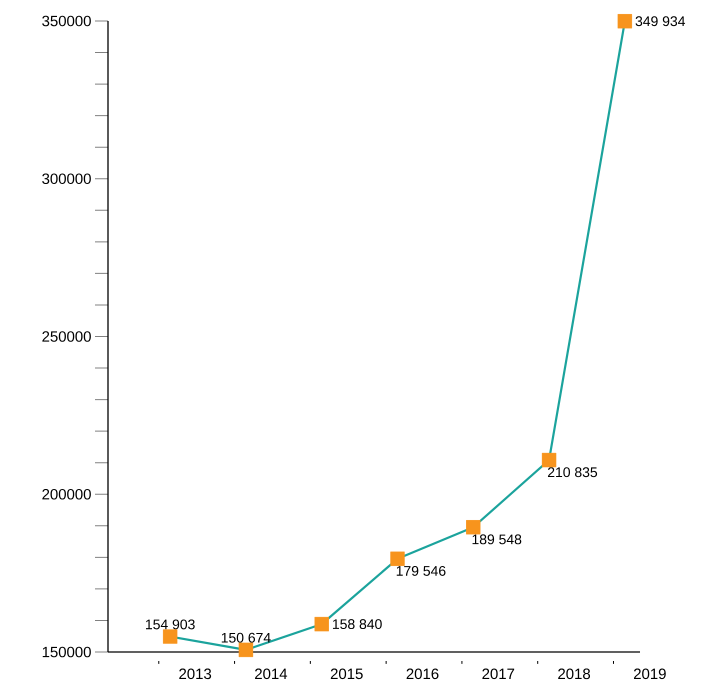 This screenshot has height=684, width=718. I want to click on x-tick-label: 2019, so click(650, 674).